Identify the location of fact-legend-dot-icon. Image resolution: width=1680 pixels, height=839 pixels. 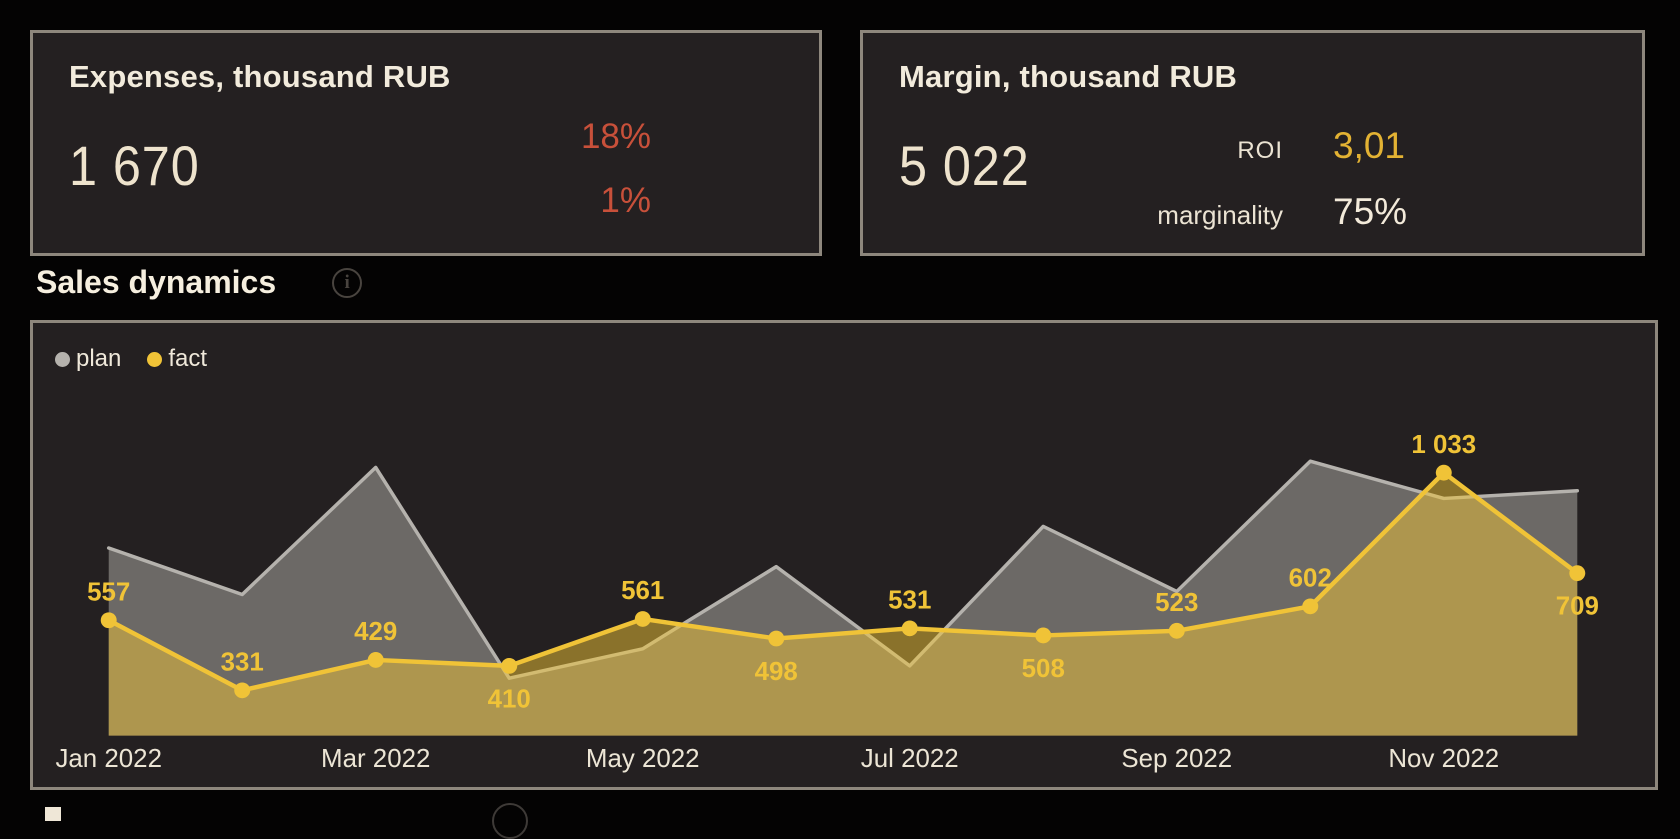
(155, 359).